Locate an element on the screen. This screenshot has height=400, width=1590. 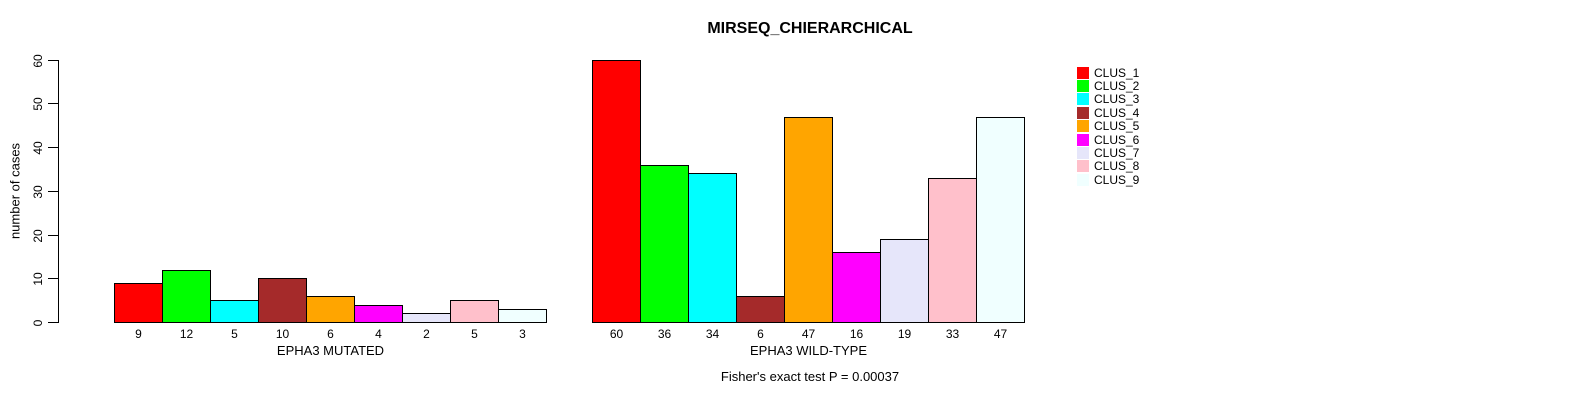
annotation-text: Fisher's exact test P = 0.00037 is located at coordinates (810, 376).